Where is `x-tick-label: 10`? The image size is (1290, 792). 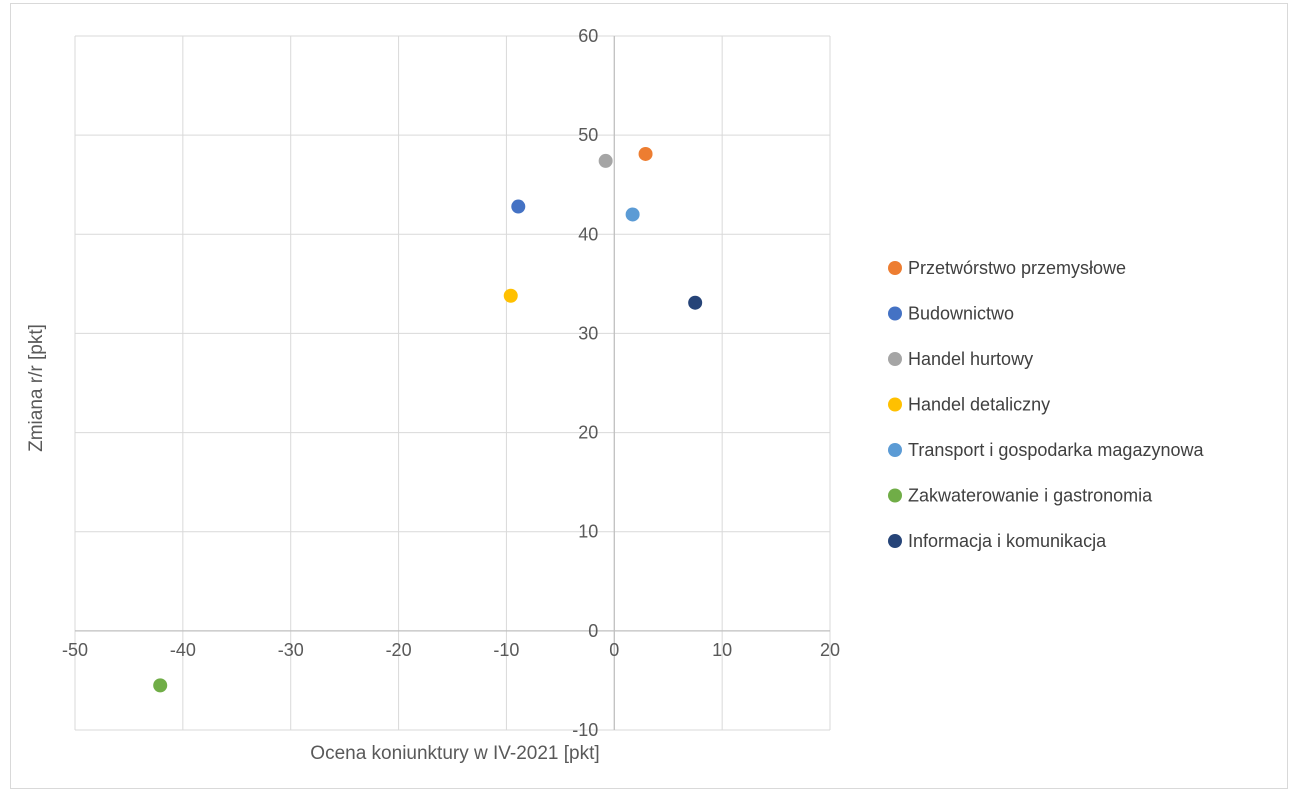 x-tick-label: 10 is located at coordinates (722, 650).